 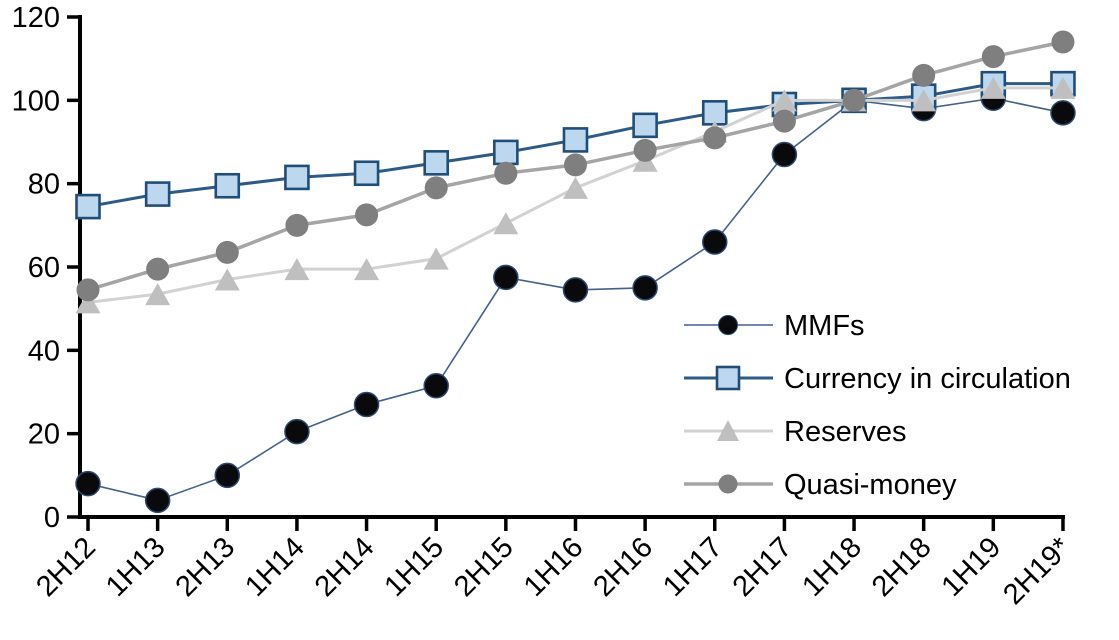 I want to click on y-tick-label: 0, so click(x=52, y=518).